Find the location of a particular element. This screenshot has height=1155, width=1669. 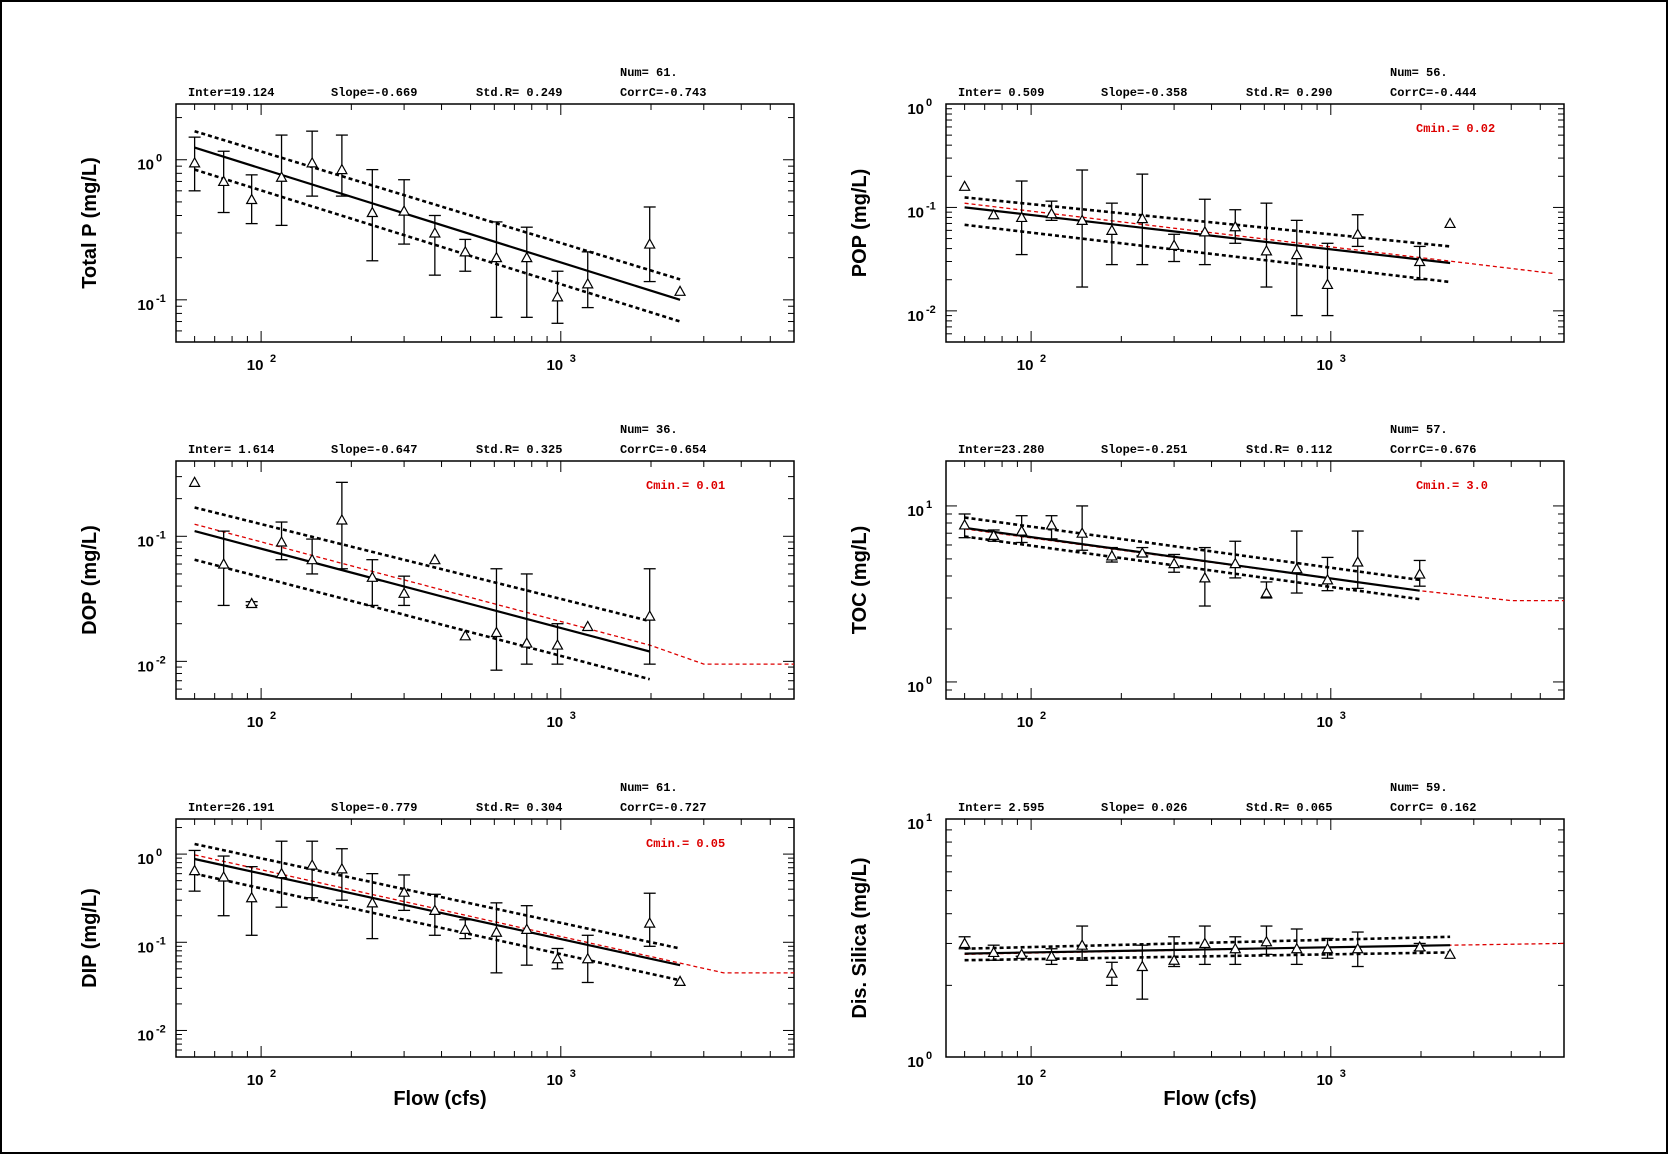

cmin-label: Cmin.= 3.0 is located at coordinates (1452, 486).